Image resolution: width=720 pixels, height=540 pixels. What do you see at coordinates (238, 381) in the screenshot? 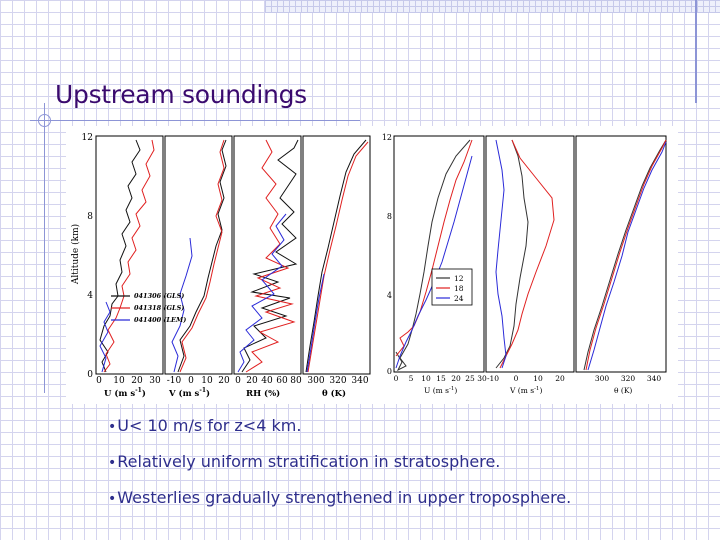
I see `rh-tick-0: 0` at bounding box center [238, 381].